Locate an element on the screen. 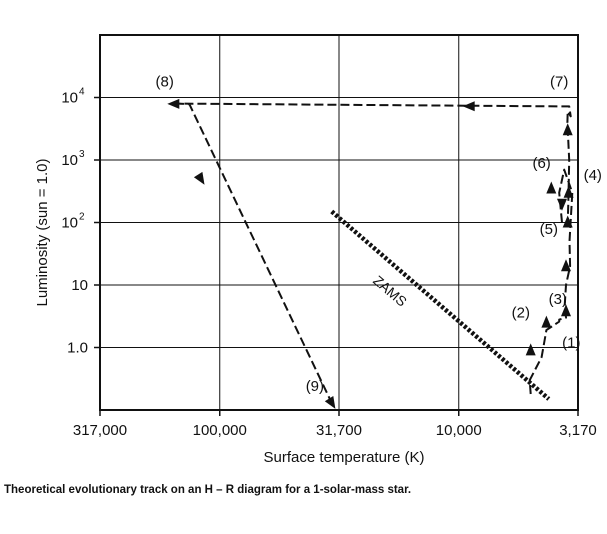  stage-label: (7) is located at coordinates (559, 81).